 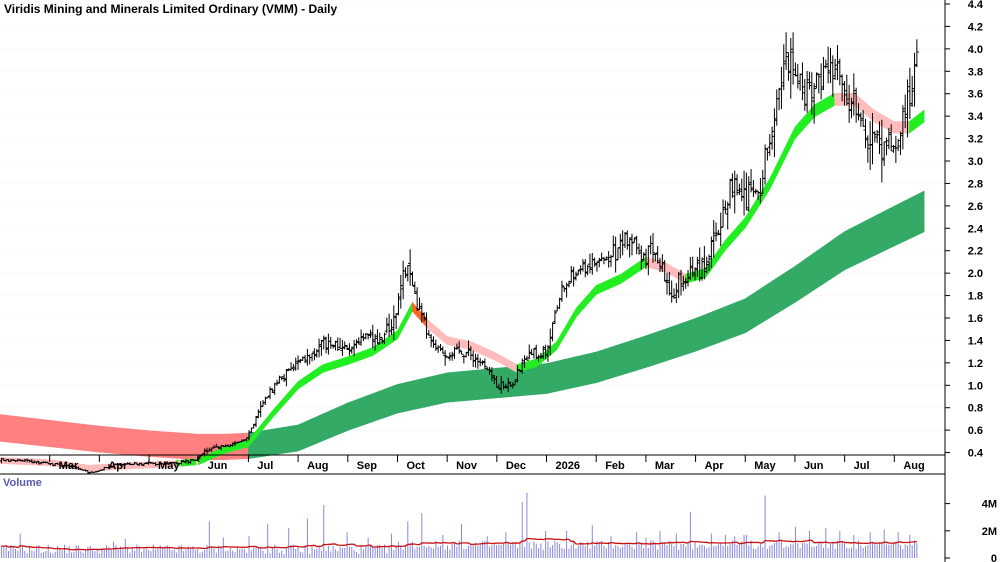 I want to click on price-tick-label: 1.0, so click(x=975, y=386).